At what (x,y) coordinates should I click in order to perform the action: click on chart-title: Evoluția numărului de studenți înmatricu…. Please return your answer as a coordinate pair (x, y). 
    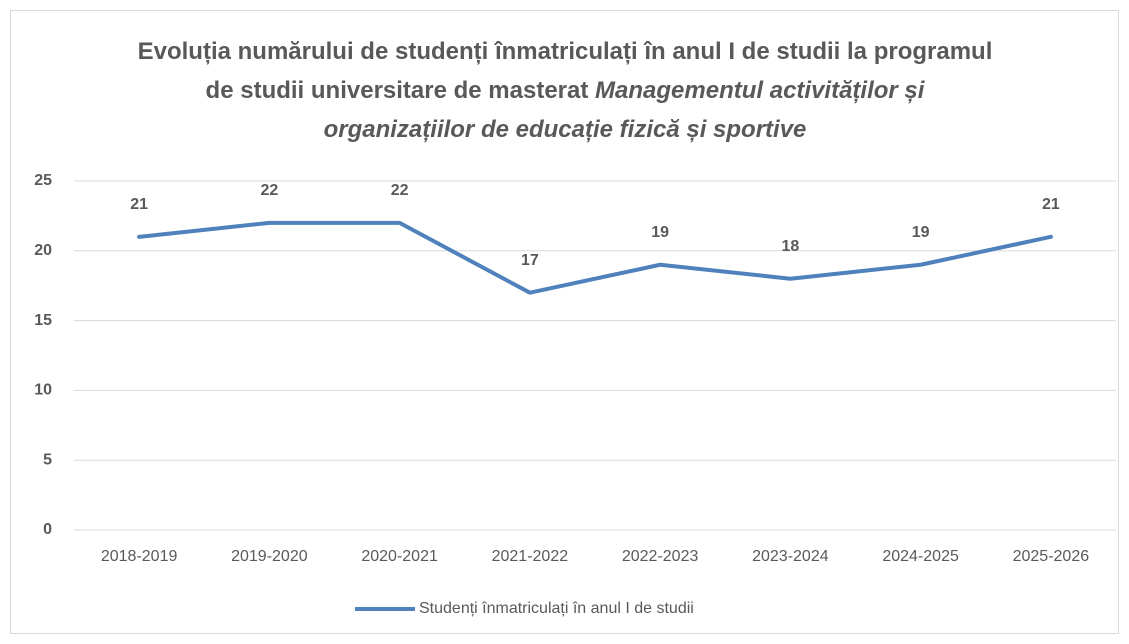
    Looking at the image, I should click on (565, 90).